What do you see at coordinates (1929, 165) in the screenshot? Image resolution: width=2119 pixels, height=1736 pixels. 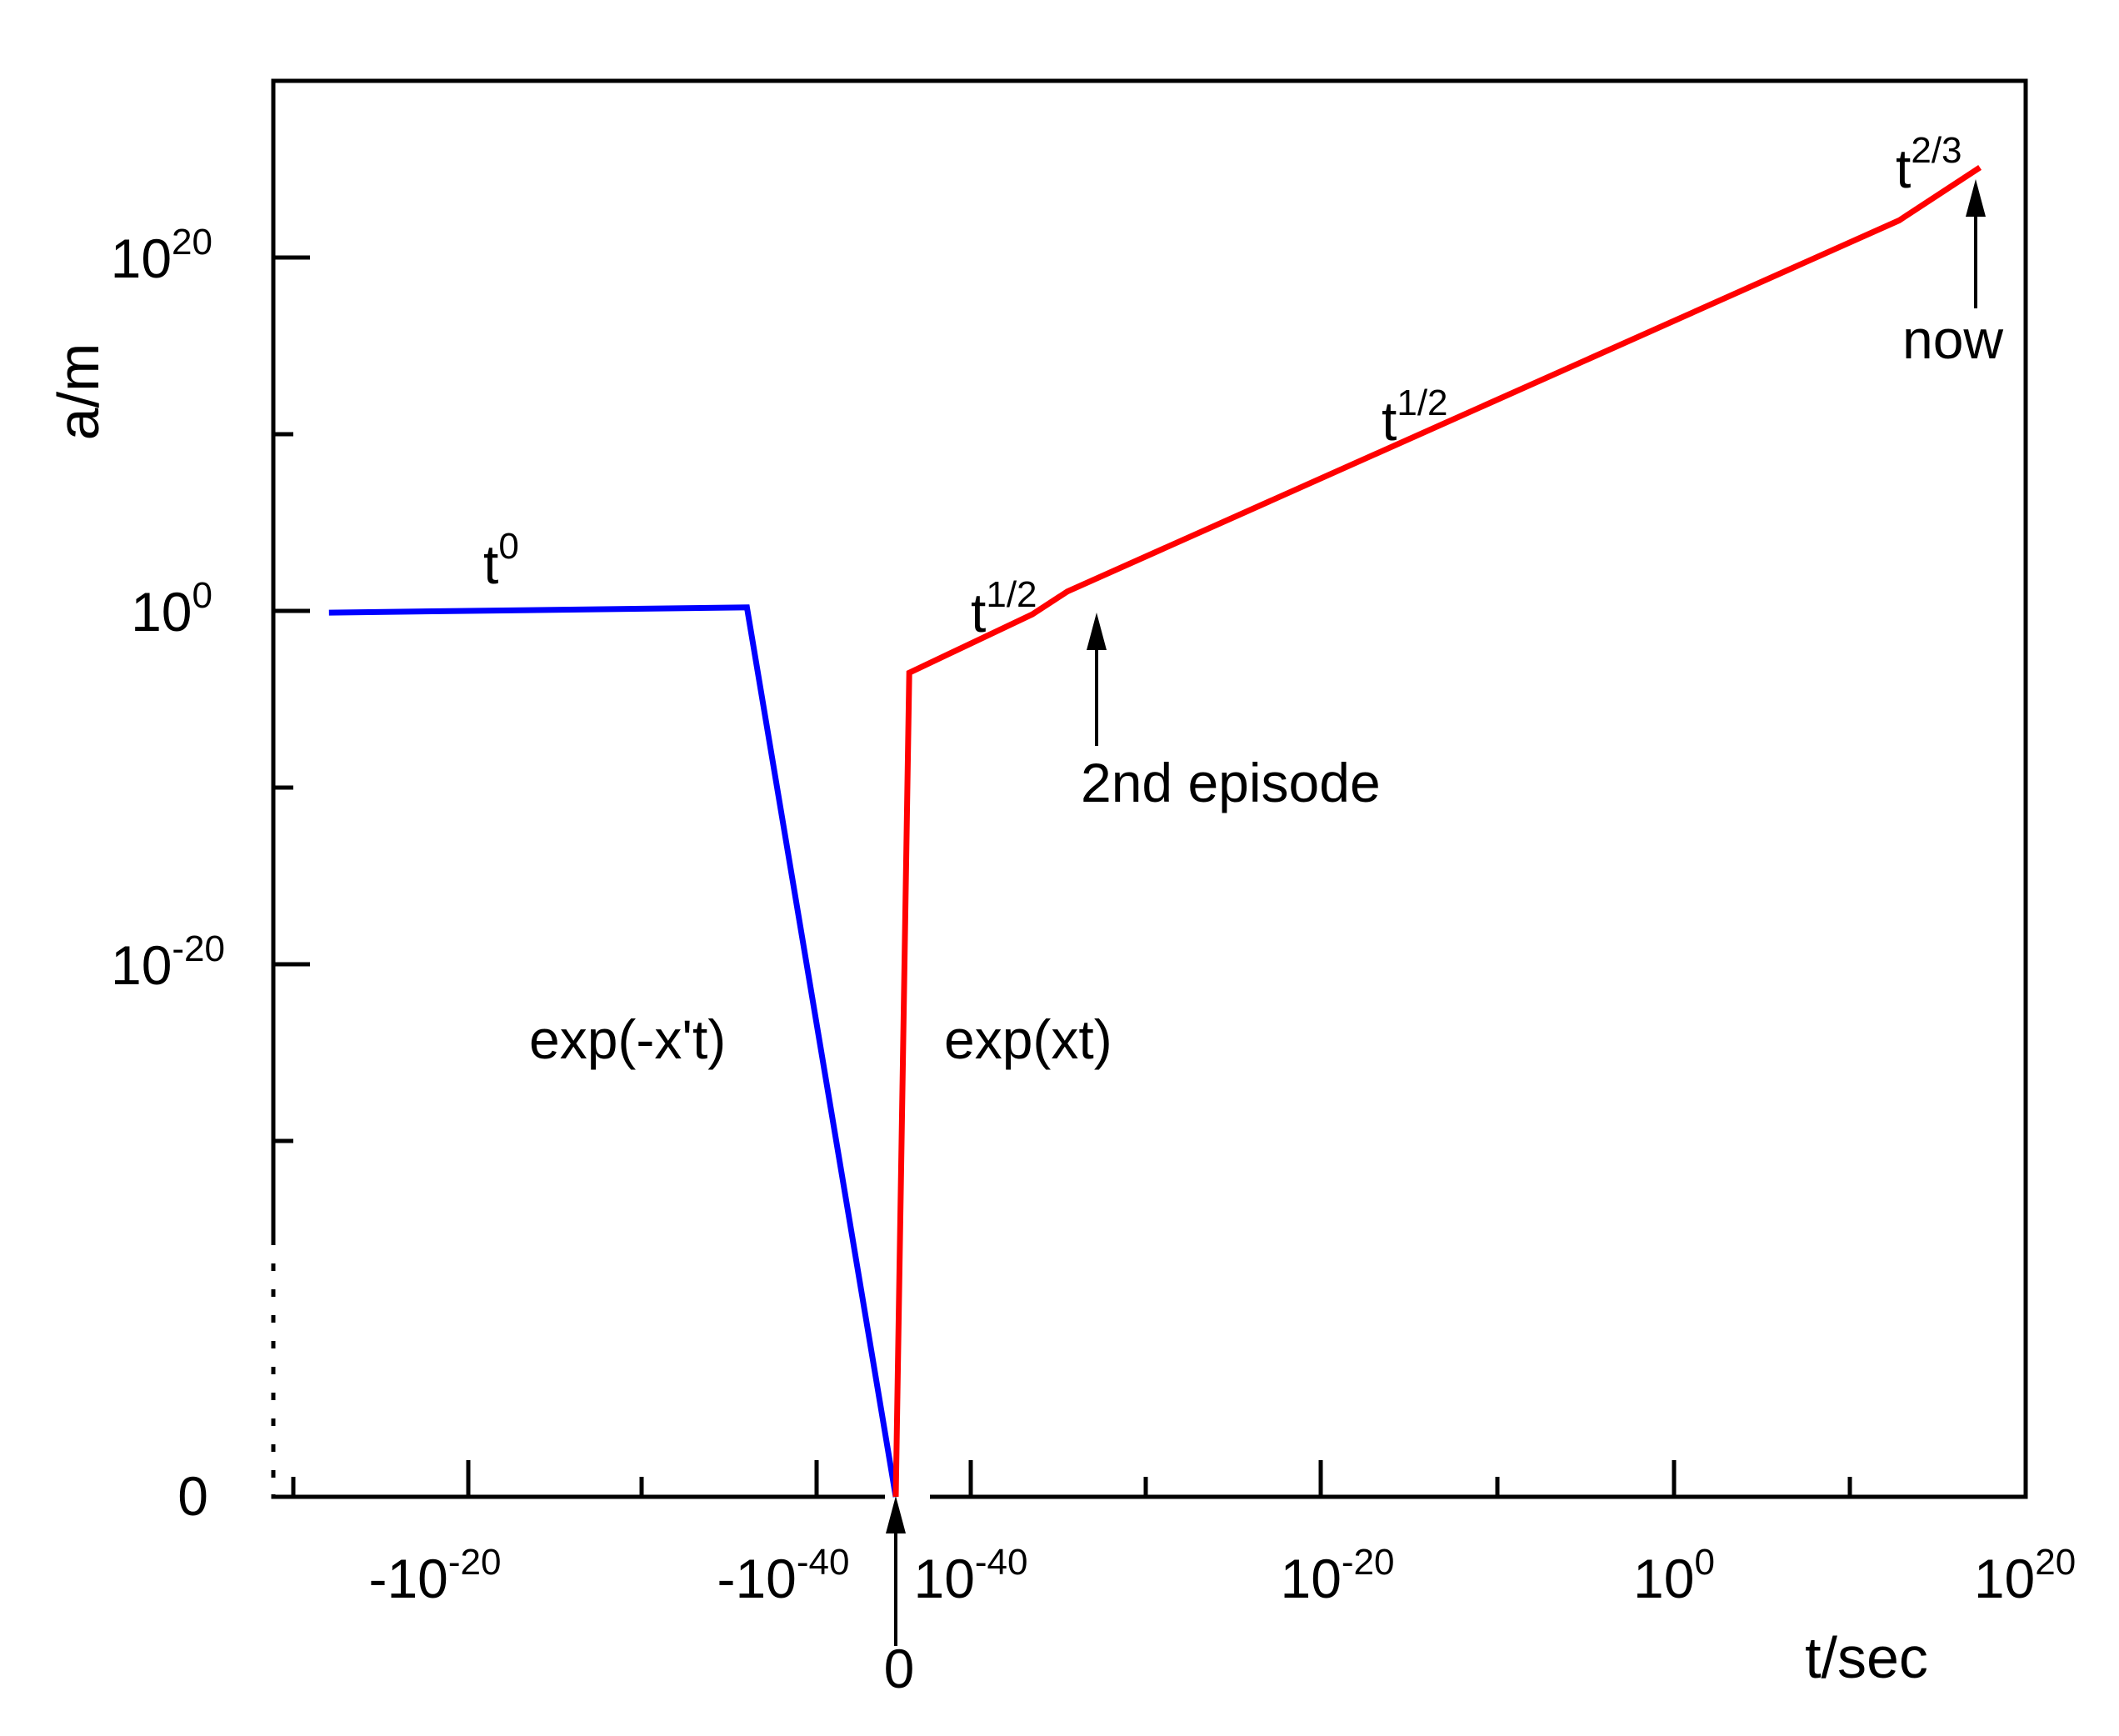 I see `annotation-t-two-thirds: t2/3` at bounding box center [1929, 165].